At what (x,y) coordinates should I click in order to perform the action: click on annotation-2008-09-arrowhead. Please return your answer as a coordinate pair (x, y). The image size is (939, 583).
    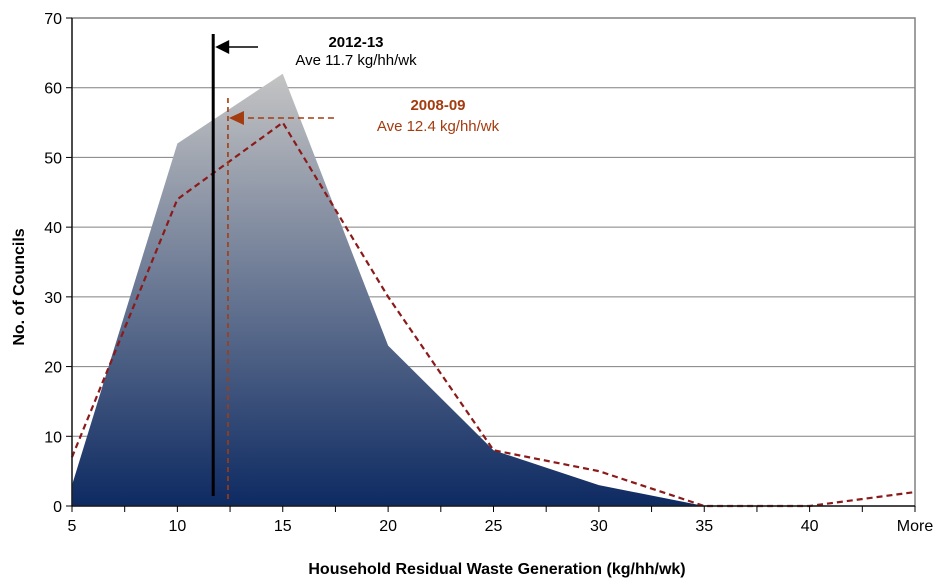
    Looking at the image, I should click on (236, 118).